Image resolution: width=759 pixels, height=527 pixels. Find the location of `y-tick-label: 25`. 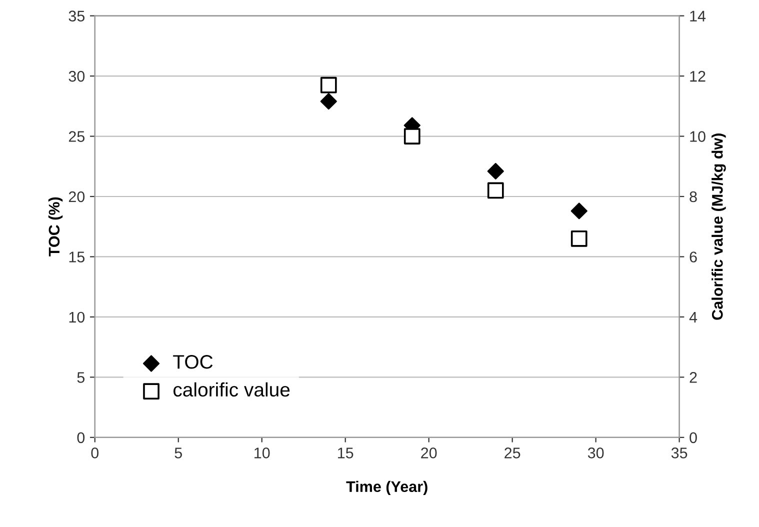

y-tick-label: 25 is located at coordinates (76, 136).